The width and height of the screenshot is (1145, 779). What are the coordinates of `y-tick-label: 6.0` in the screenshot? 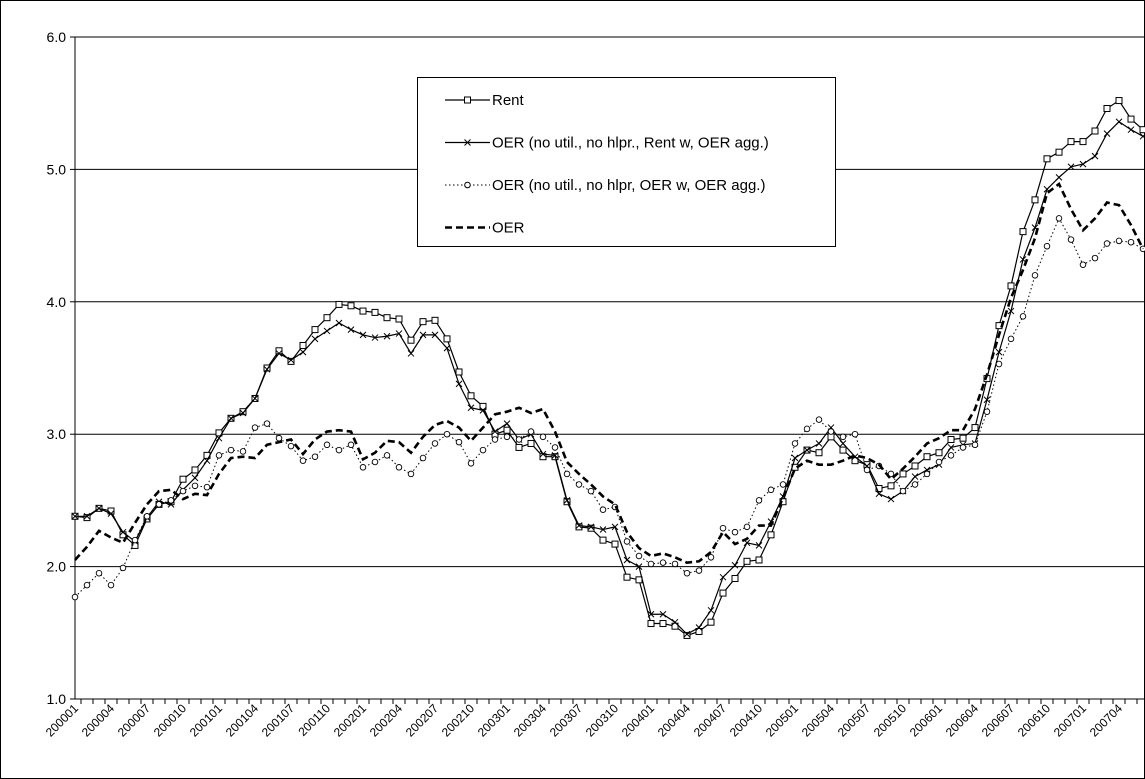 It's located at (57, 37).